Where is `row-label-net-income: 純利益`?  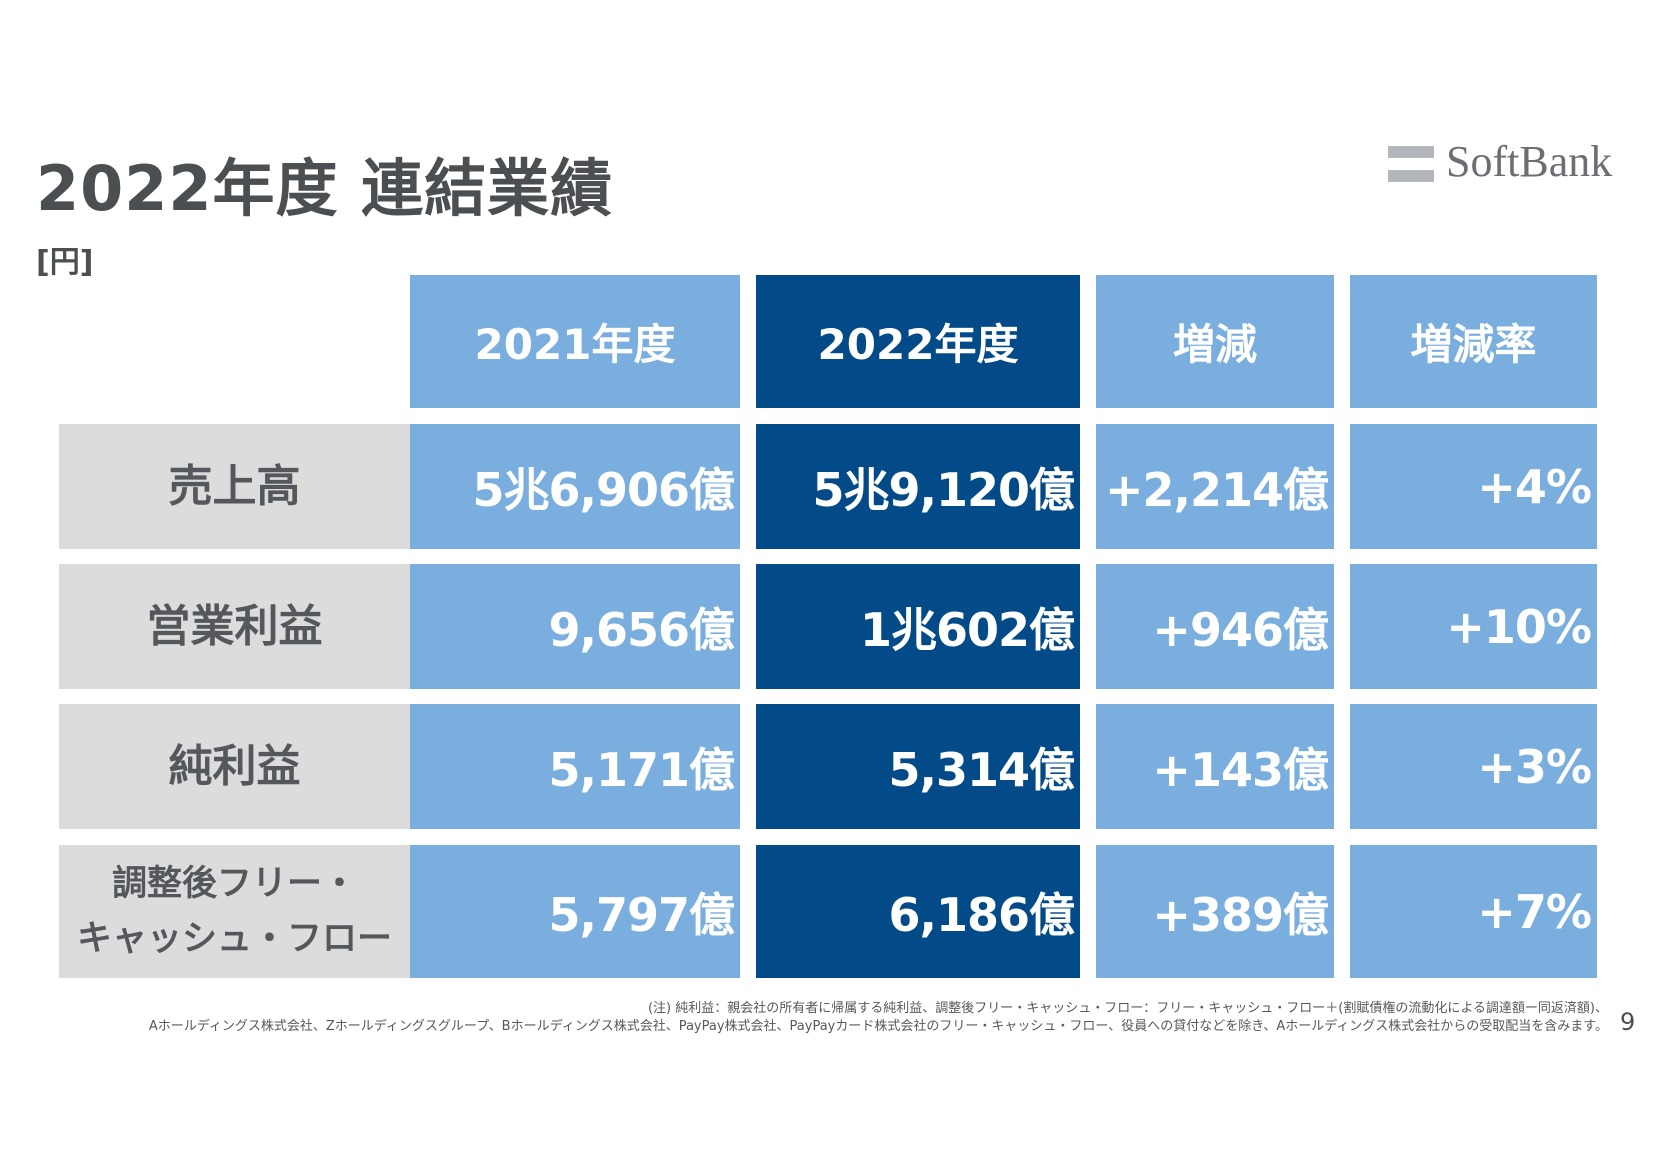 row-label-net-income: 純利益 is located at coordinates (234, 766).